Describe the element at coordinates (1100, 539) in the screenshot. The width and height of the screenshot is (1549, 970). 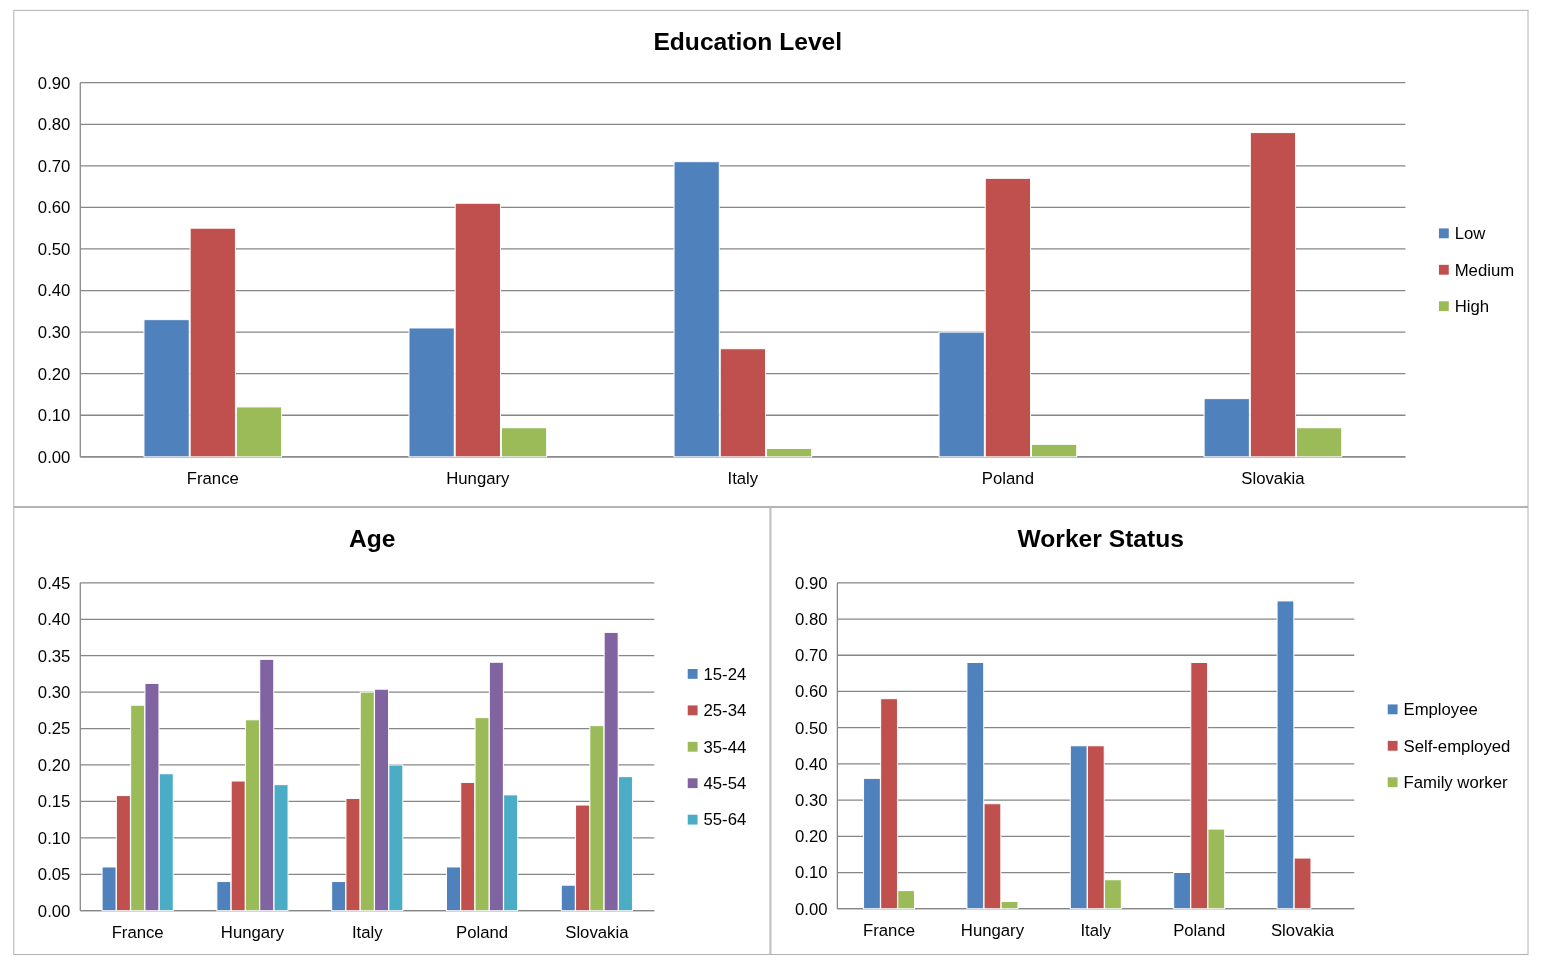
I see `chart-title: Worker Status` at that location.